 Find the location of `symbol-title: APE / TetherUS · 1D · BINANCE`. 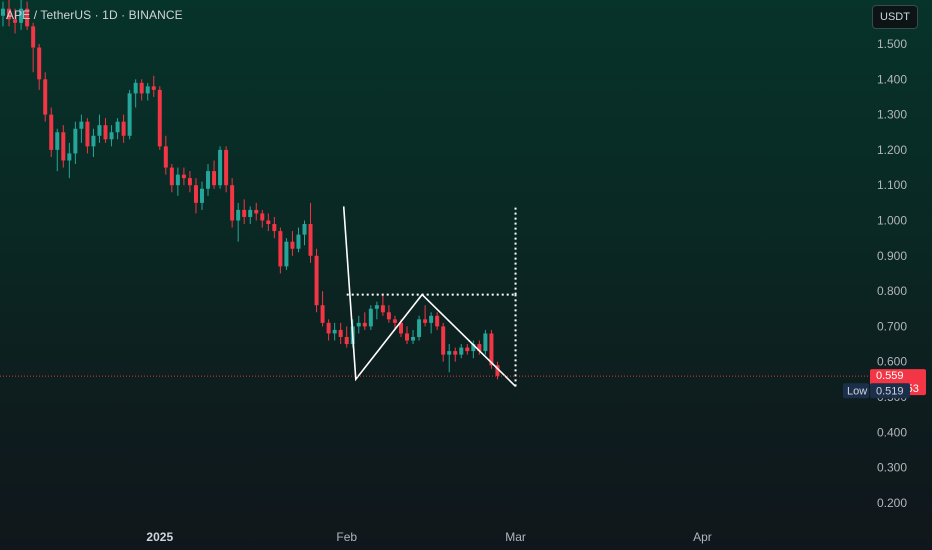

symbol-title: APE / TetherUS · 1D · BINANCE is located at coordinates (94, 15).